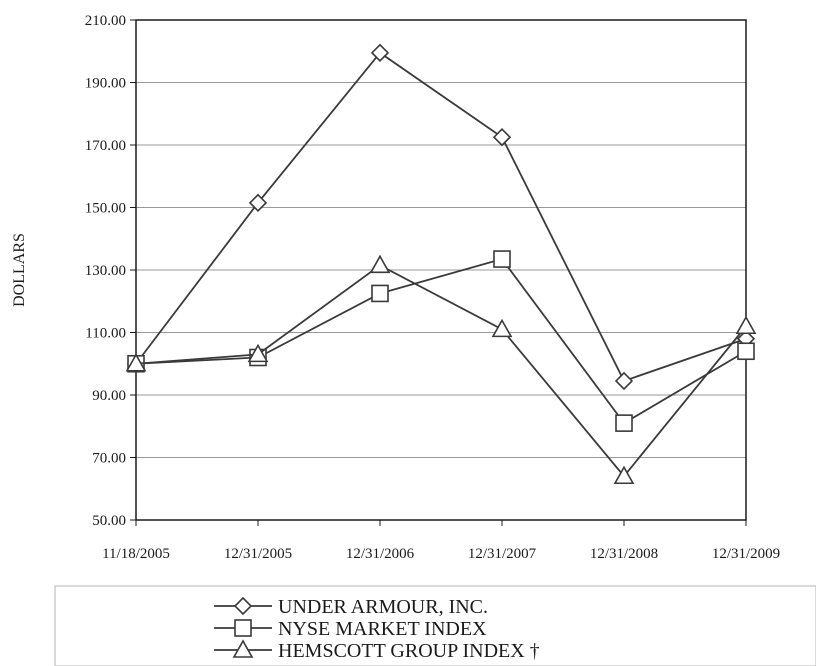  I want to click on legend-label-0: UNDER ARMOUR, INC., so click(383, 607).